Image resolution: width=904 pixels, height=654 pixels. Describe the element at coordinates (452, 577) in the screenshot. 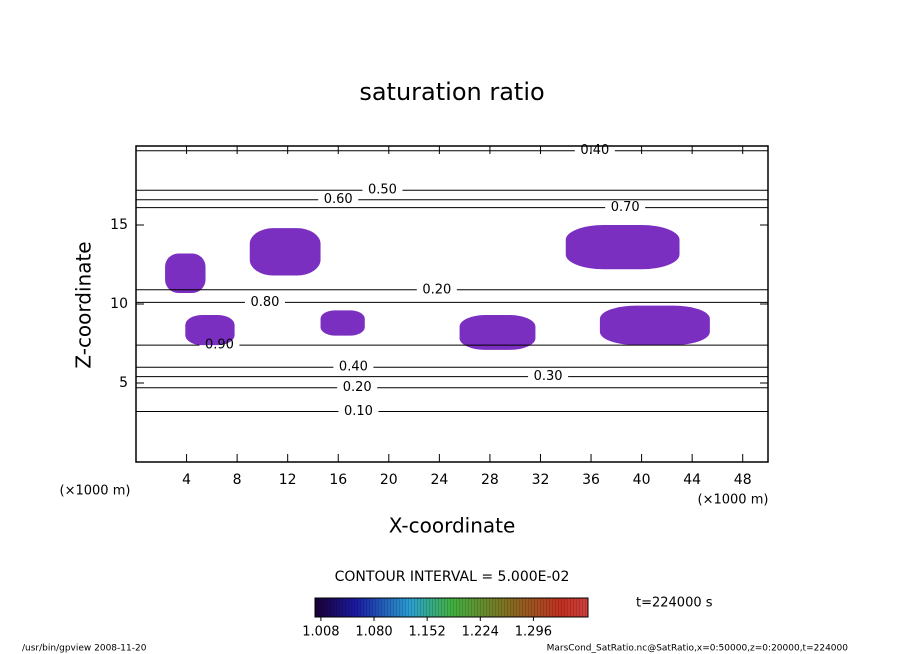

I see `contour-interval: CONTOUR INTERVAL = 5.000E-02` at that location.